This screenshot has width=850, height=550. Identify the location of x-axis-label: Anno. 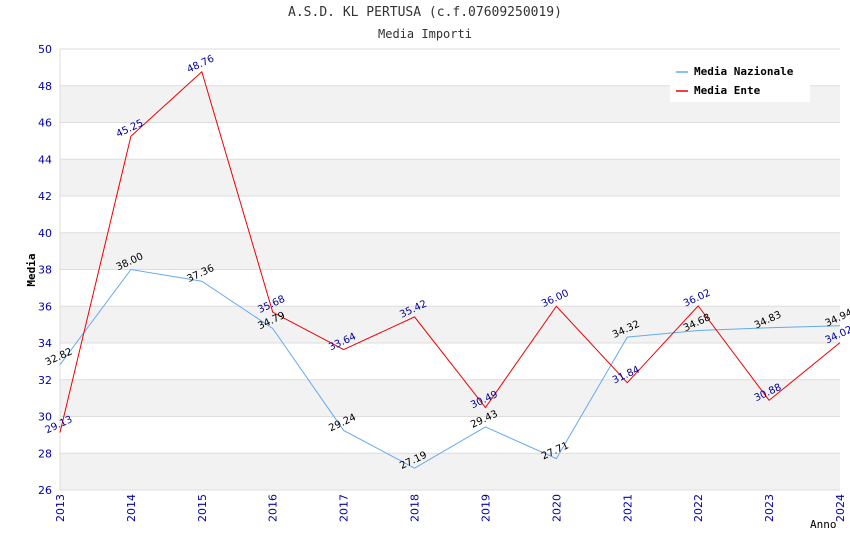
(823, 524).